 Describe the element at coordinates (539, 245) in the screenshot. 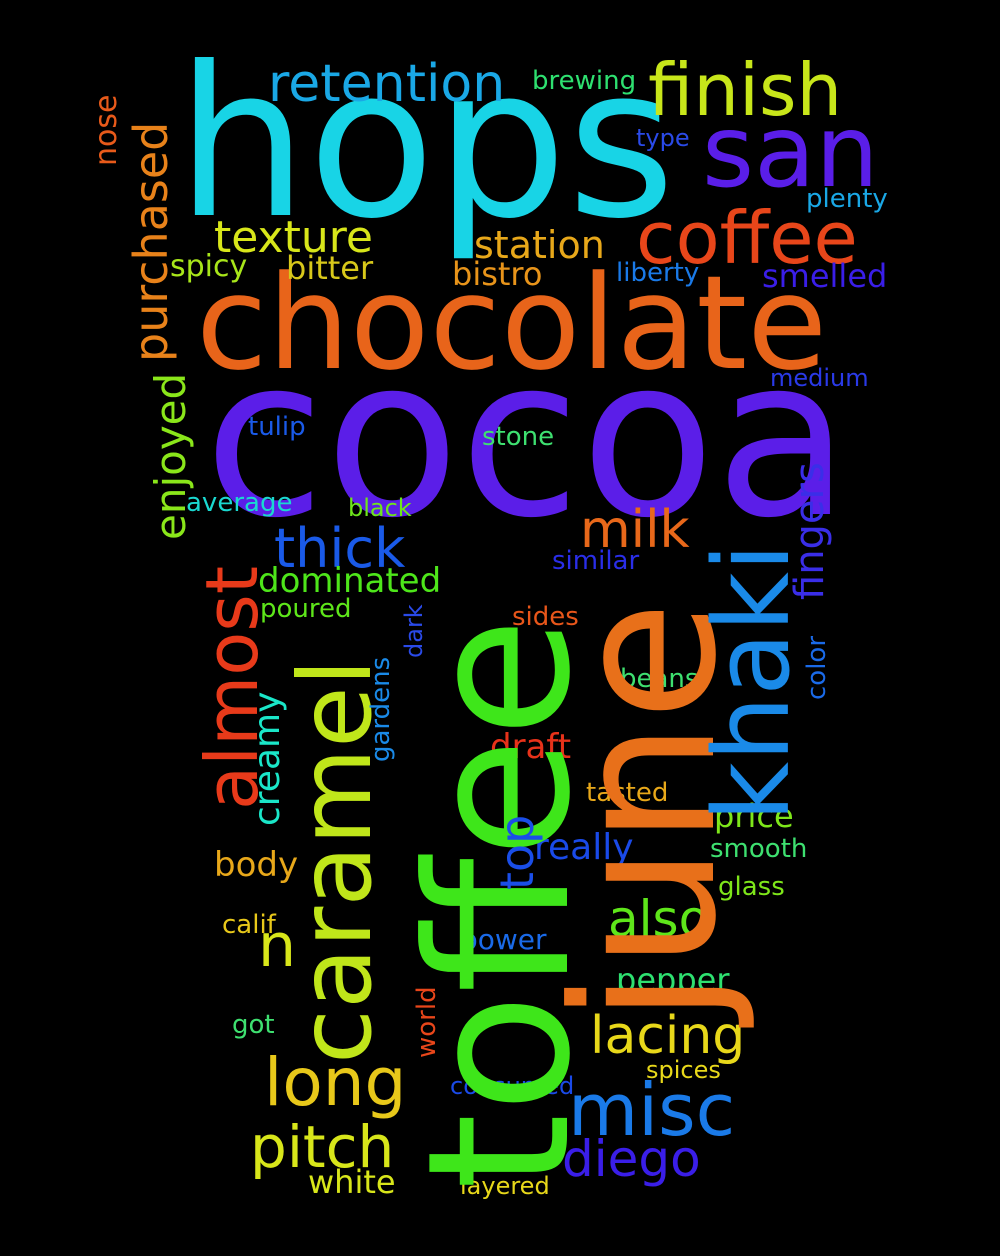

I see `word-station: station` at that location.